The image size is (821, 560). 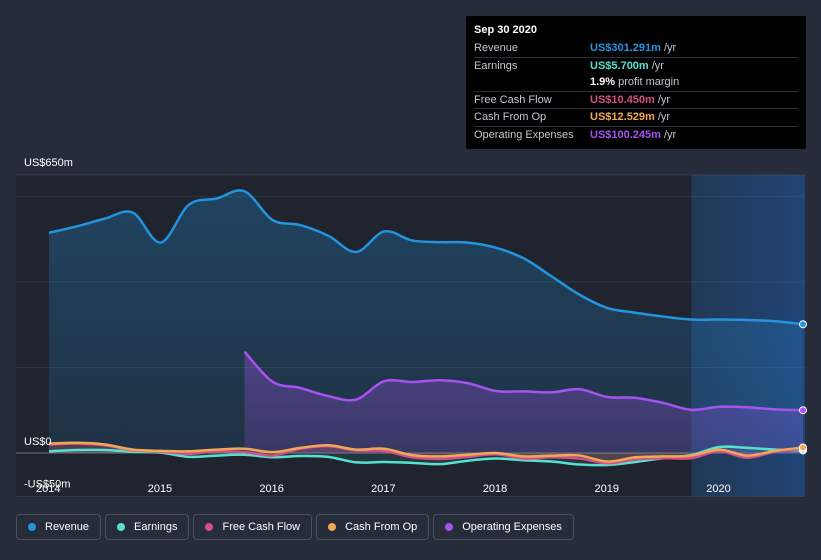 What do you see at coordinates (524, 134) in the screenshot?
I see `tooltip-label: Operating Expenses` at bounding box center [524, 134].